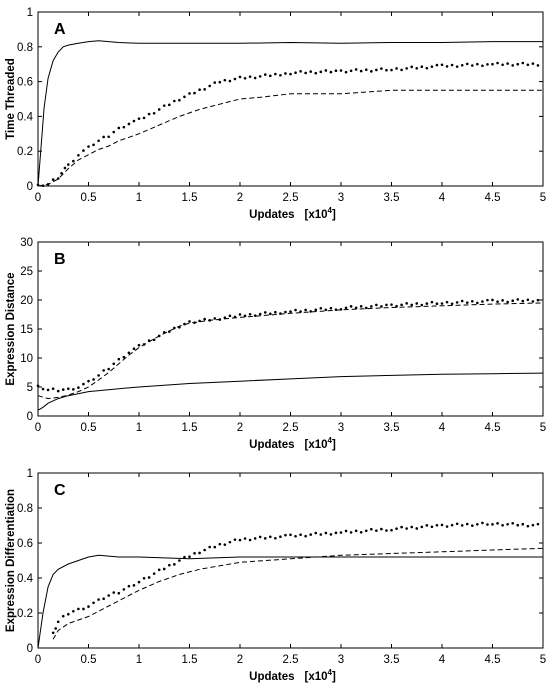  What do you see at coordinates (25, 614) in the screenshot?
I see `y-tick-label: 0.2` at bounding box center [25, 614].